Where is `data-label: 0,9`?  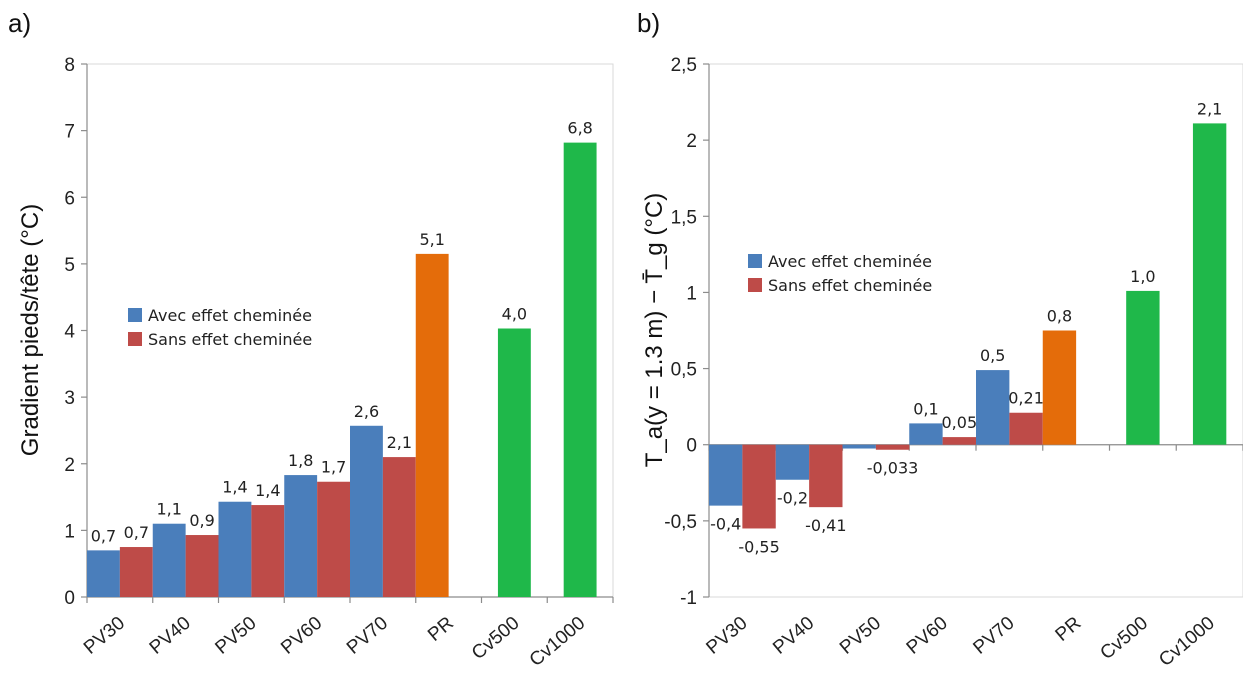 data-label: 0,9 is located at coordinates (201, 520).